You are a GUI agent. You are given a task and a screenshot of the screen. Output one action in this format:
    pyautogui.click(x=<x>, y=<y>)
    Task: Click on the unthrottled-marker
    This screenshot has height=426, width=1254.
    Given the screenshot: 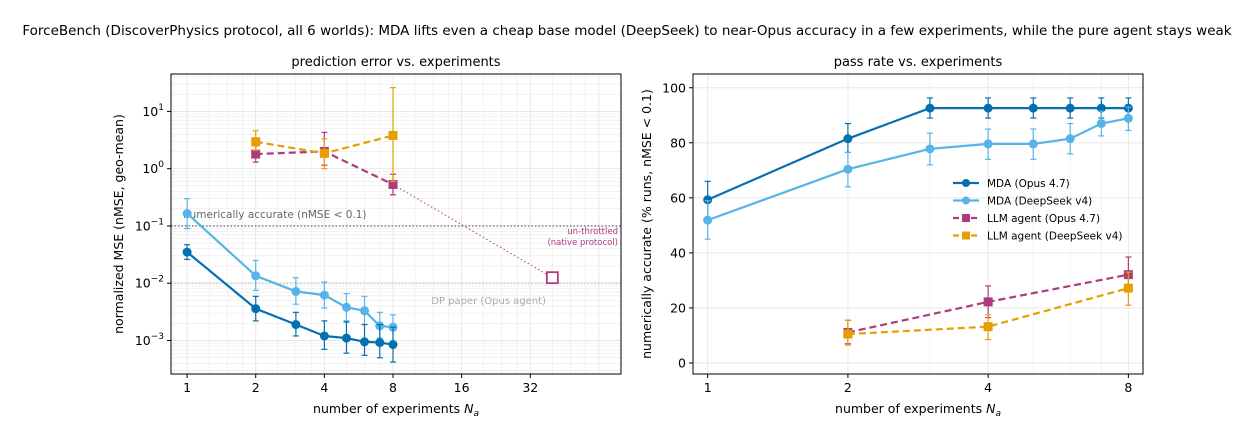 What is the action you would take?
    pyautogui.click(x=552, y=278)
    